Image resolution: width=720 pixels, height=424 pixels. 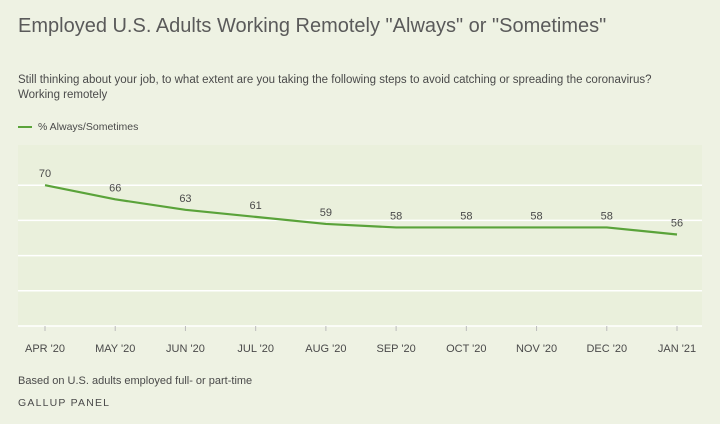 What do you see at coordinates (45, 174) in the screenshot?
I see `data-label: 70` at bounding box center [45, 174].